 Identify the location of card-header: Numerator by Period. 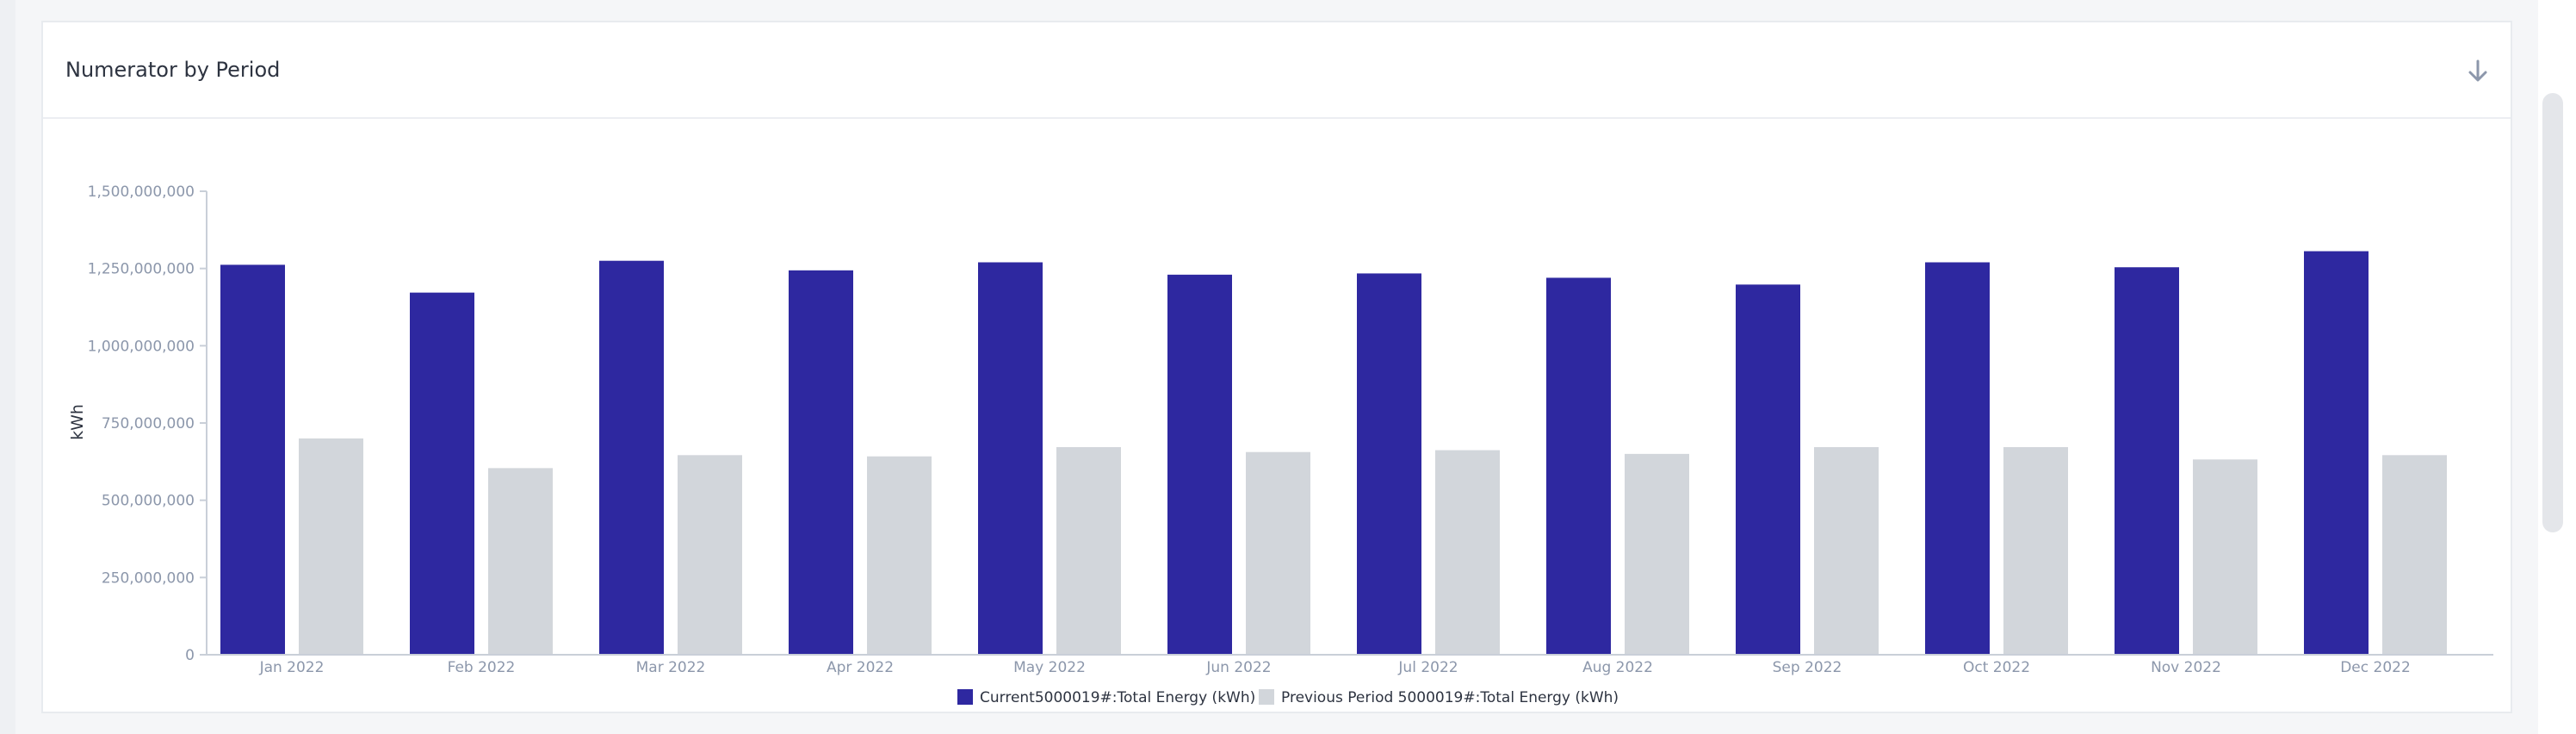
(1277, 70).